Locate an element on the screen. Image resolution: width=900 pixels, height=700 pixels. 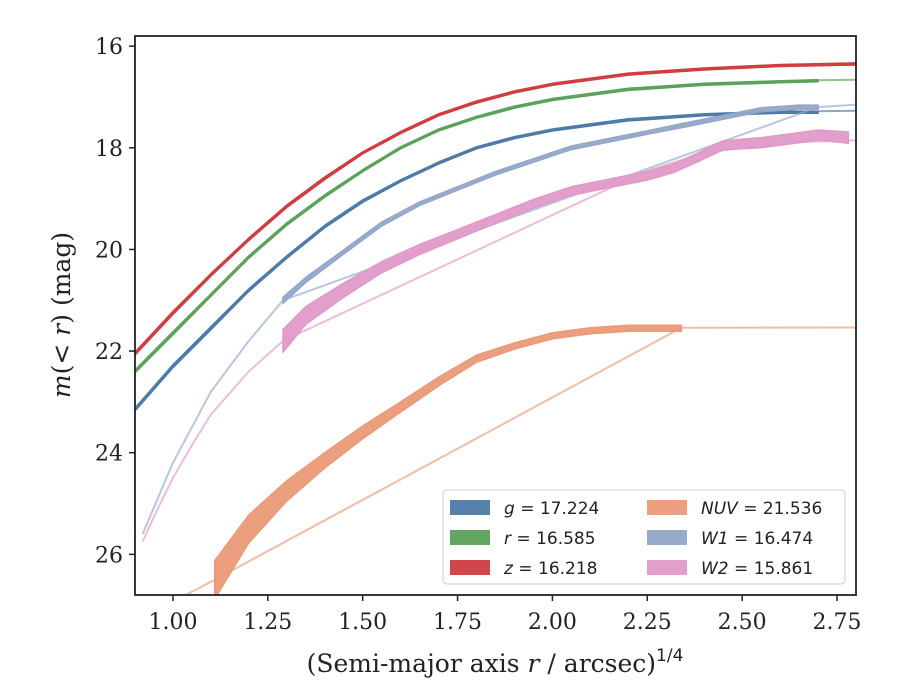
x-tick-label: 1.50 is located at coordinates (362, 622).